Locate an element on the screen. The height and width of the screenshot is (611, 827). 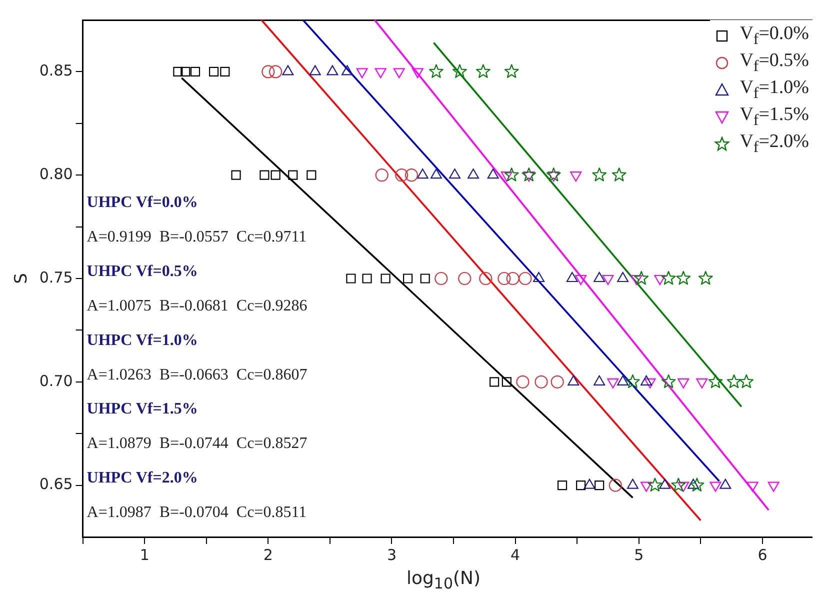
legend-label: V$_{f}$=0.5% is located at coordinates (774, 63).